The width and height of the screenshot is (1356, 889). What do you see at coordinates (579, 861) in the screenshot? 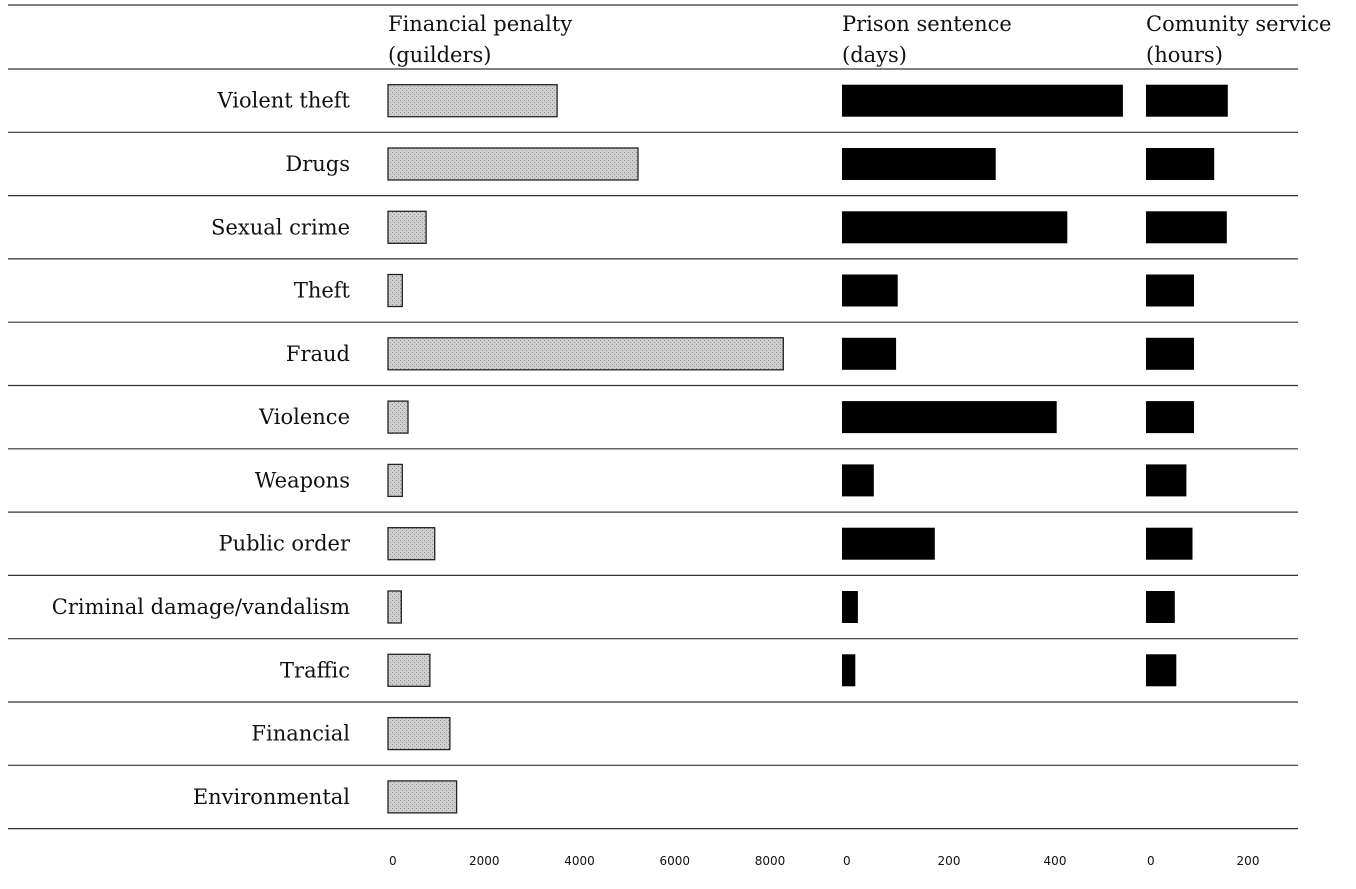
I see `tick-label-guilders: 4000` at bounding box center [579, 861].